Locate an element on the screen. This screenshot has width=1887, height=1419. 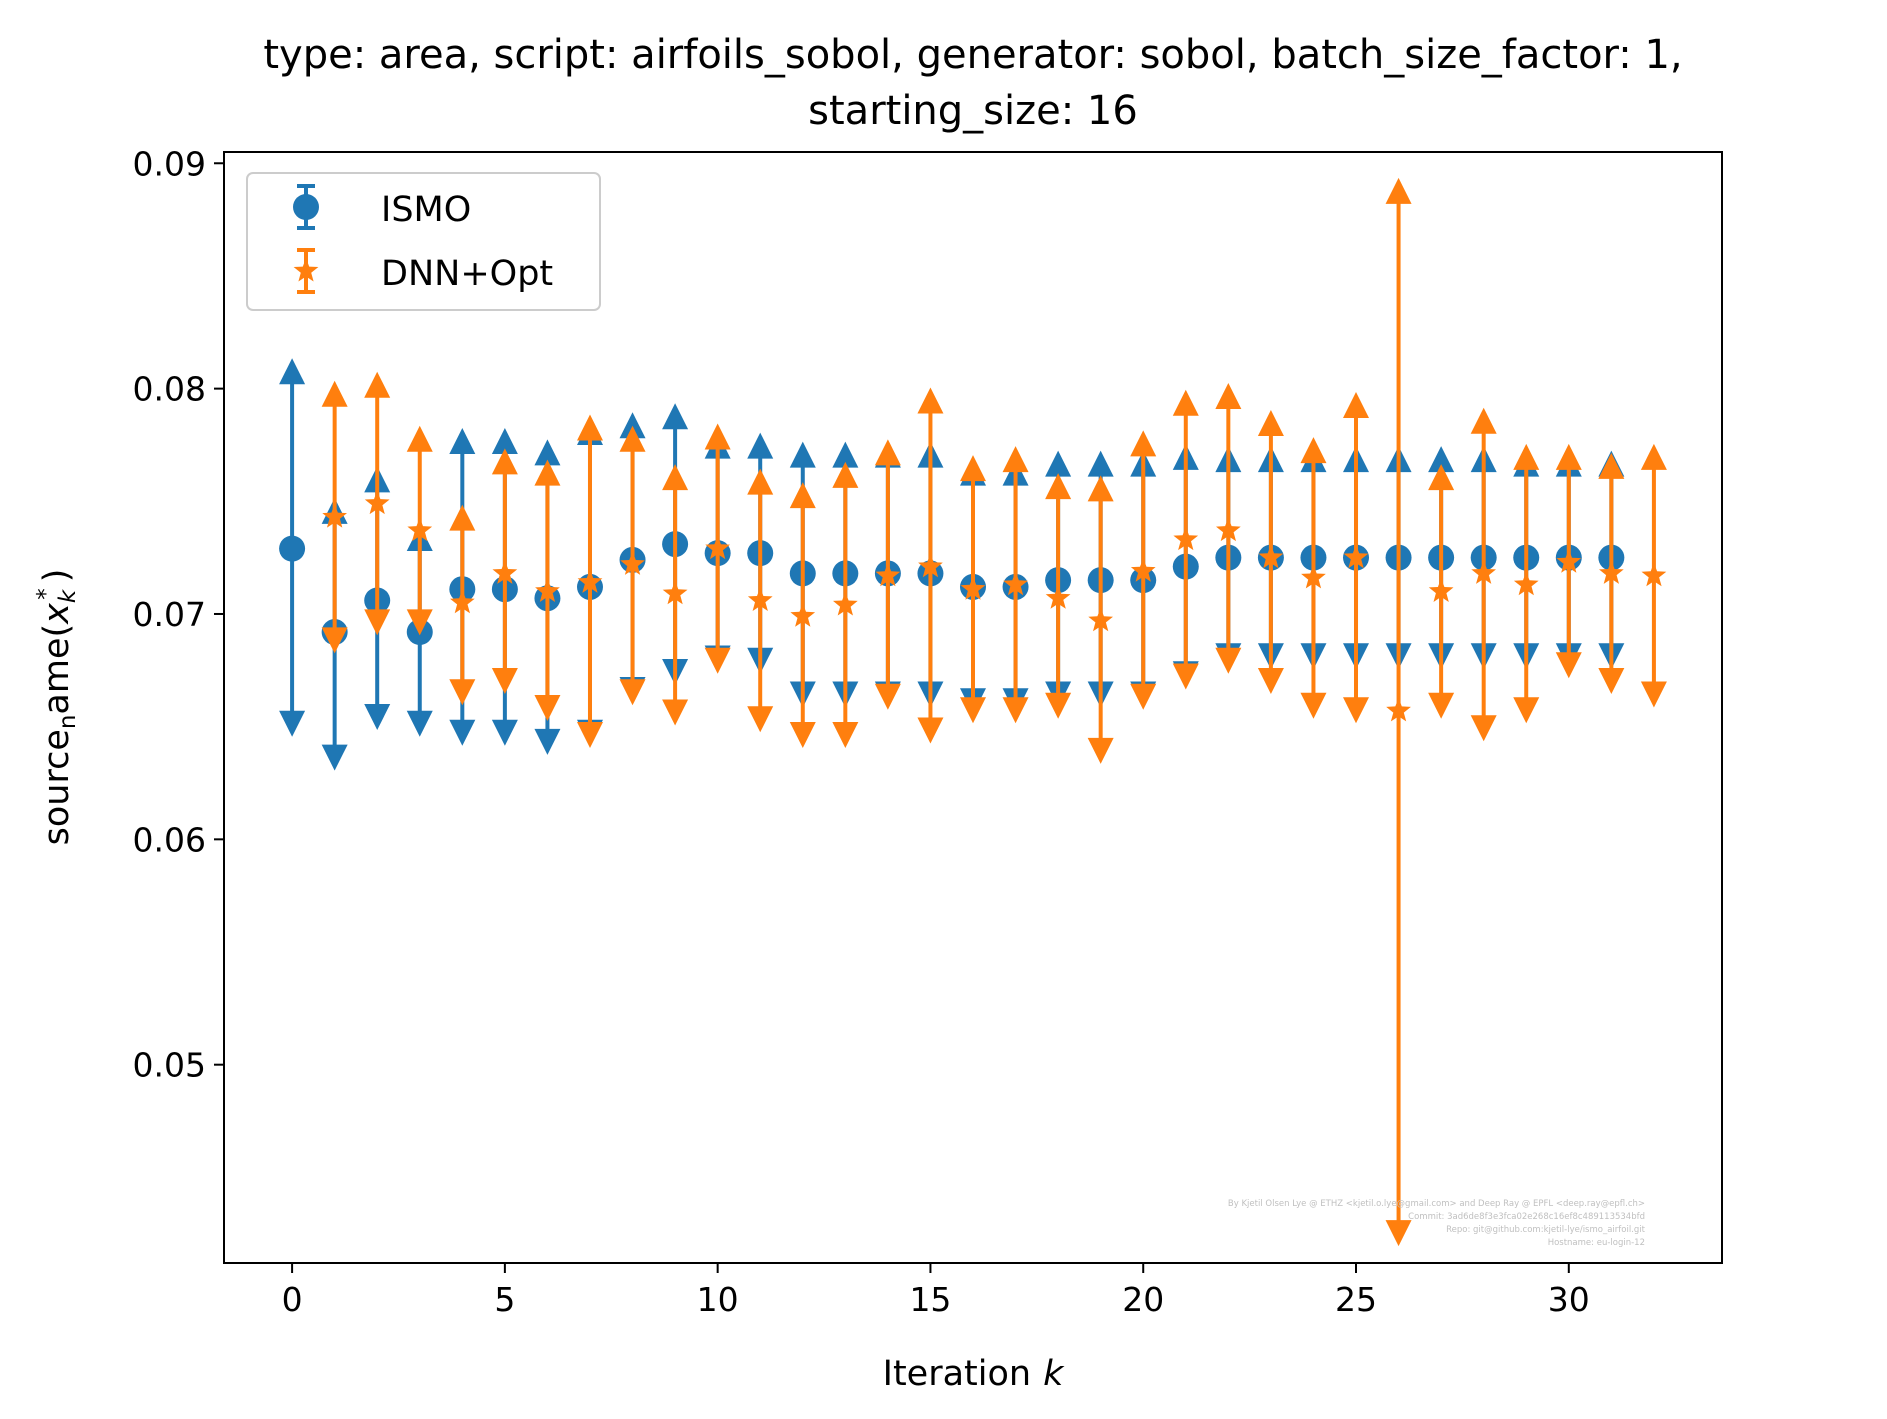
x-tick-label: 25 is located at coordinates (1356, 1299).